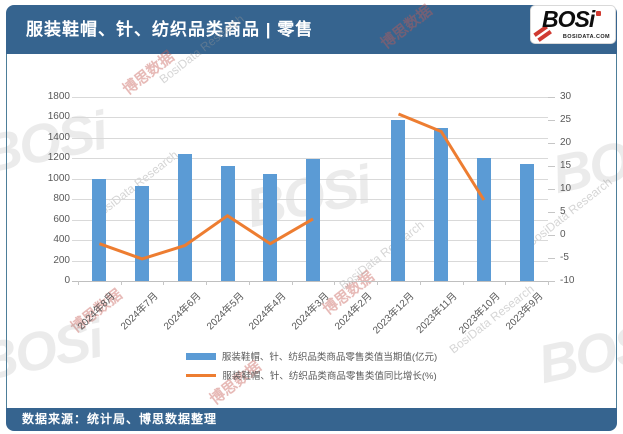 This screenshot has height=434, width=623. I want to click on logo-wordmark: BOSi, so click(568, 19).